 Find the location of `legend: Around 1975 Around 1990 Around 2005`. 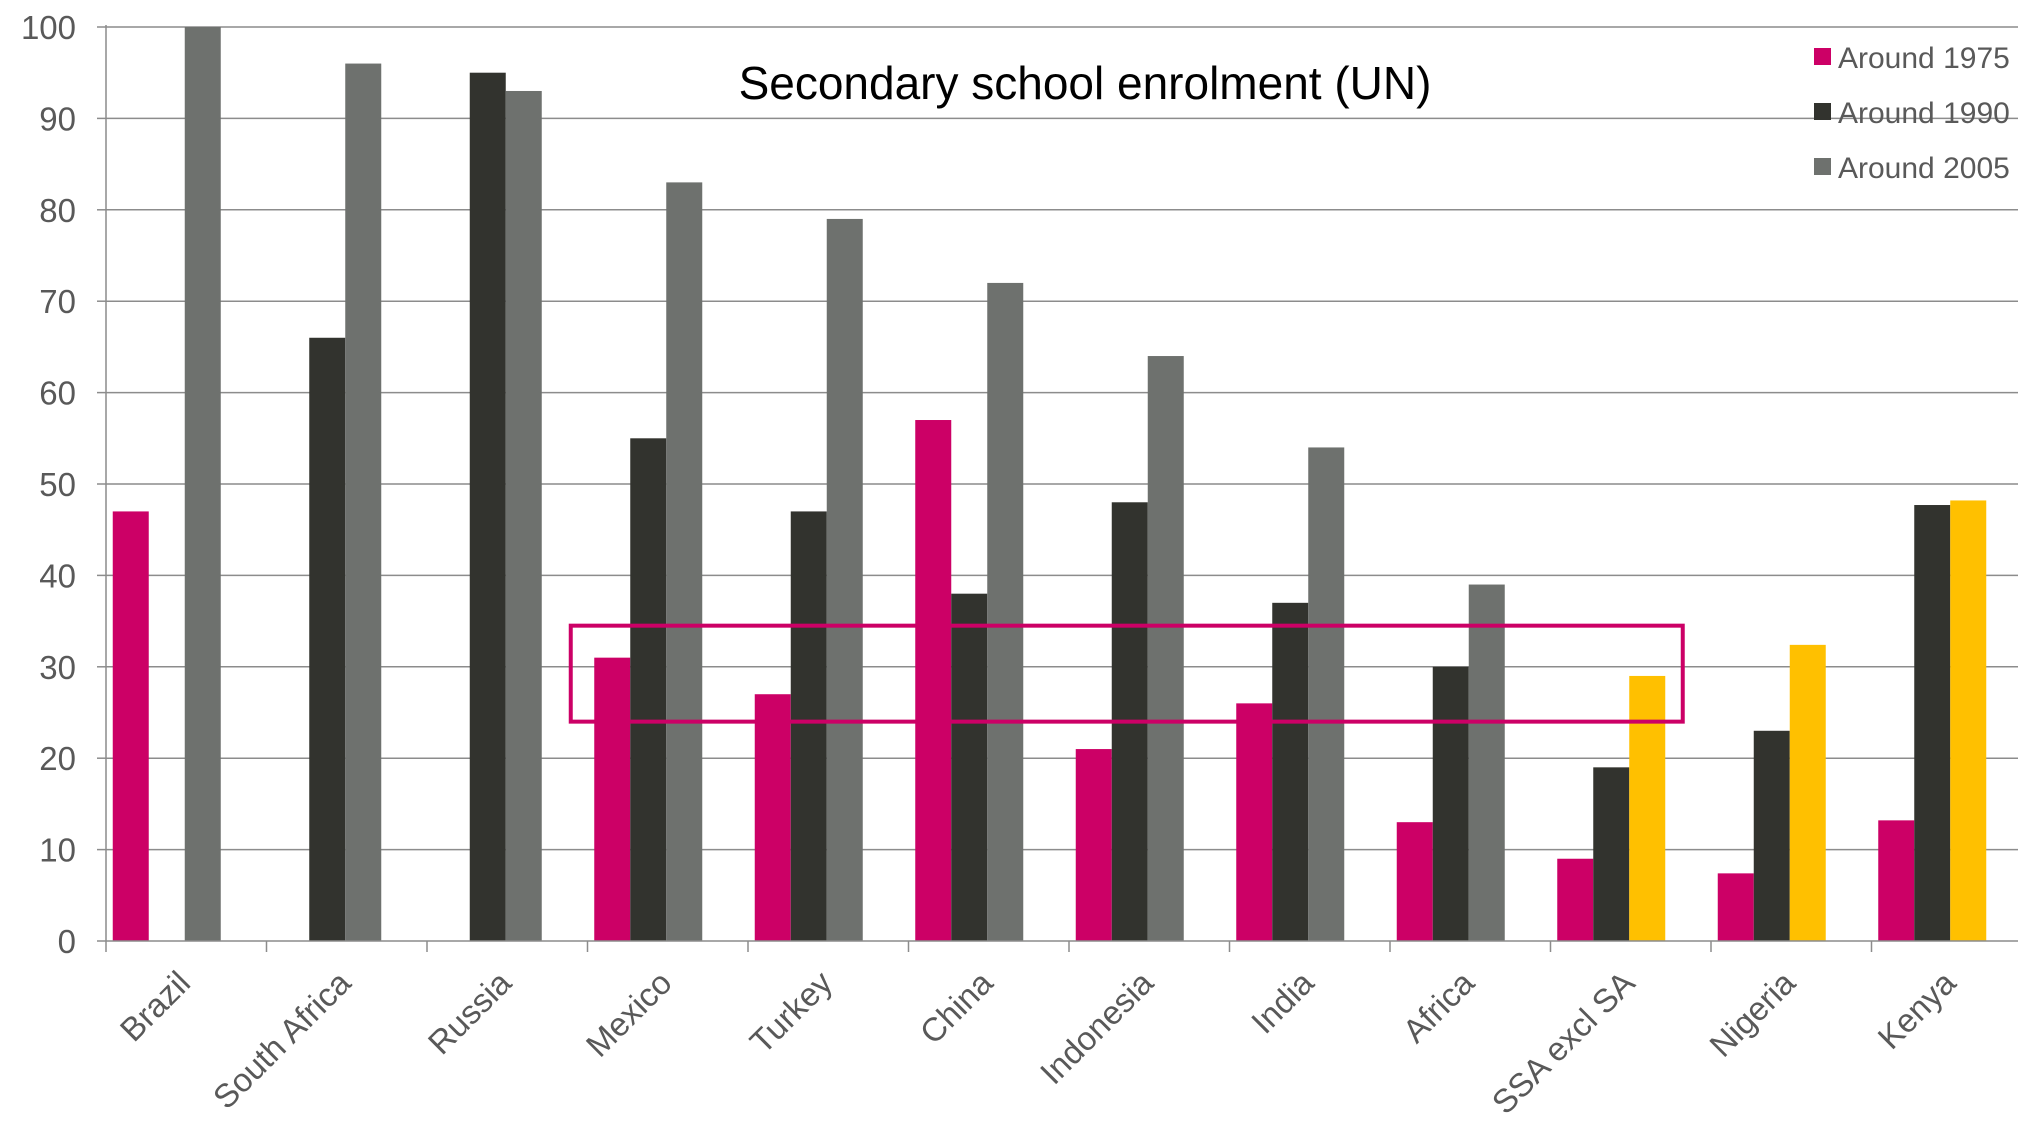

legend: Around 1975 Around 1990 Around 2005 is located at coordinates (1912, 113).